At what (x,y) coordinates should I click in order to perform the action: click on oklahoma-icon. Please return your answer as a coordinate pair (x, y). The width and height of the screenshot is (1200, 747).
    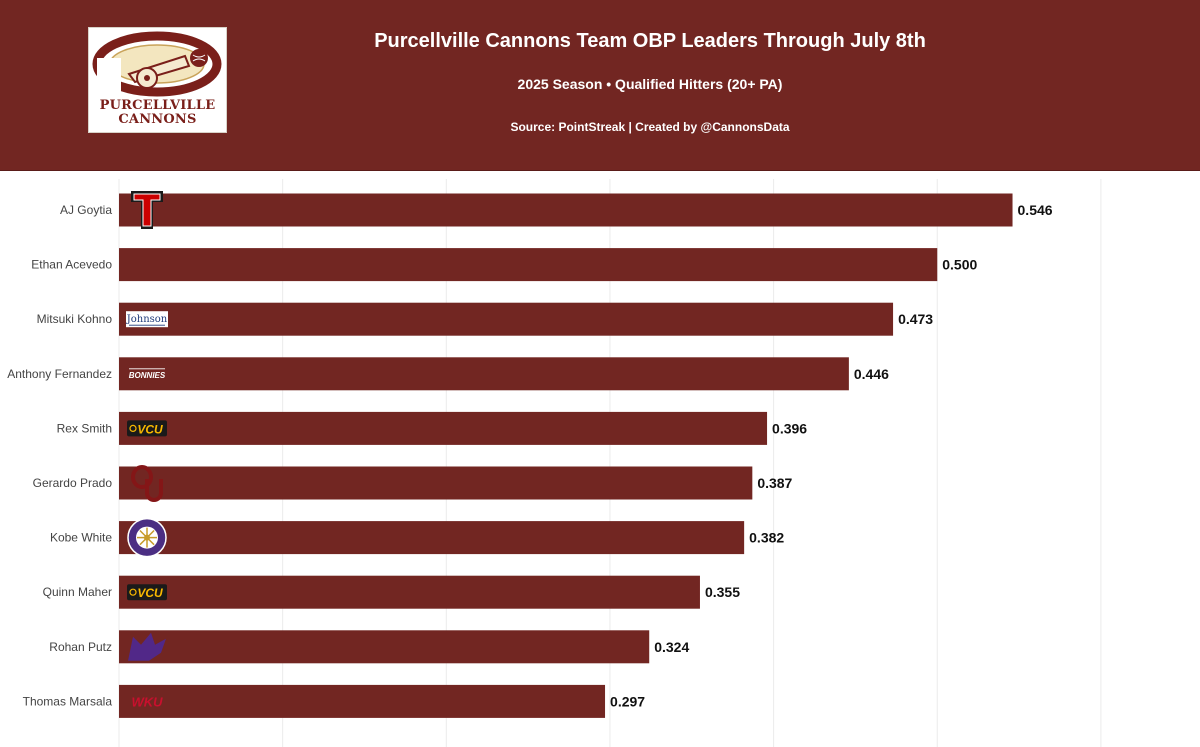
    Looking at the image, I should click on (147, 483).